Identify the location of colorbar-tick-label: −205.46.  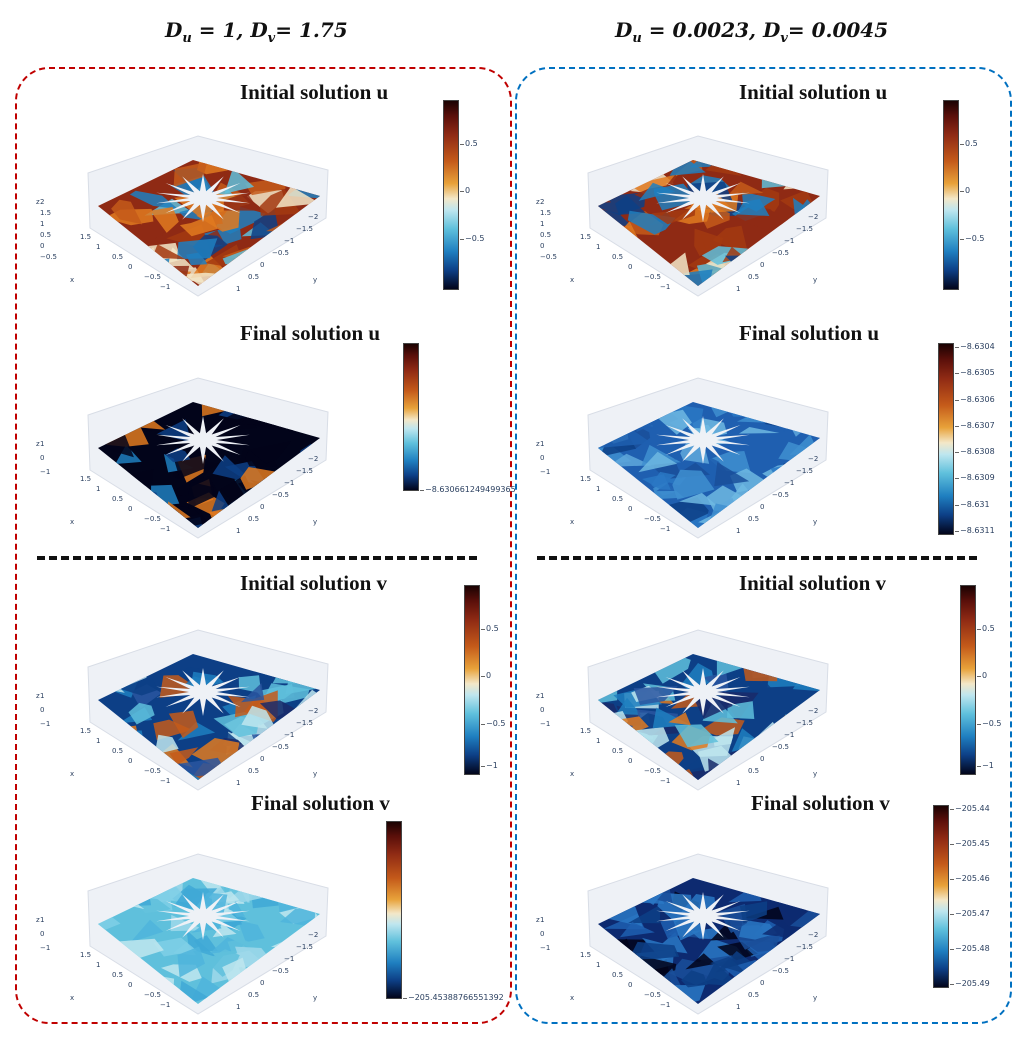
(970, 878).